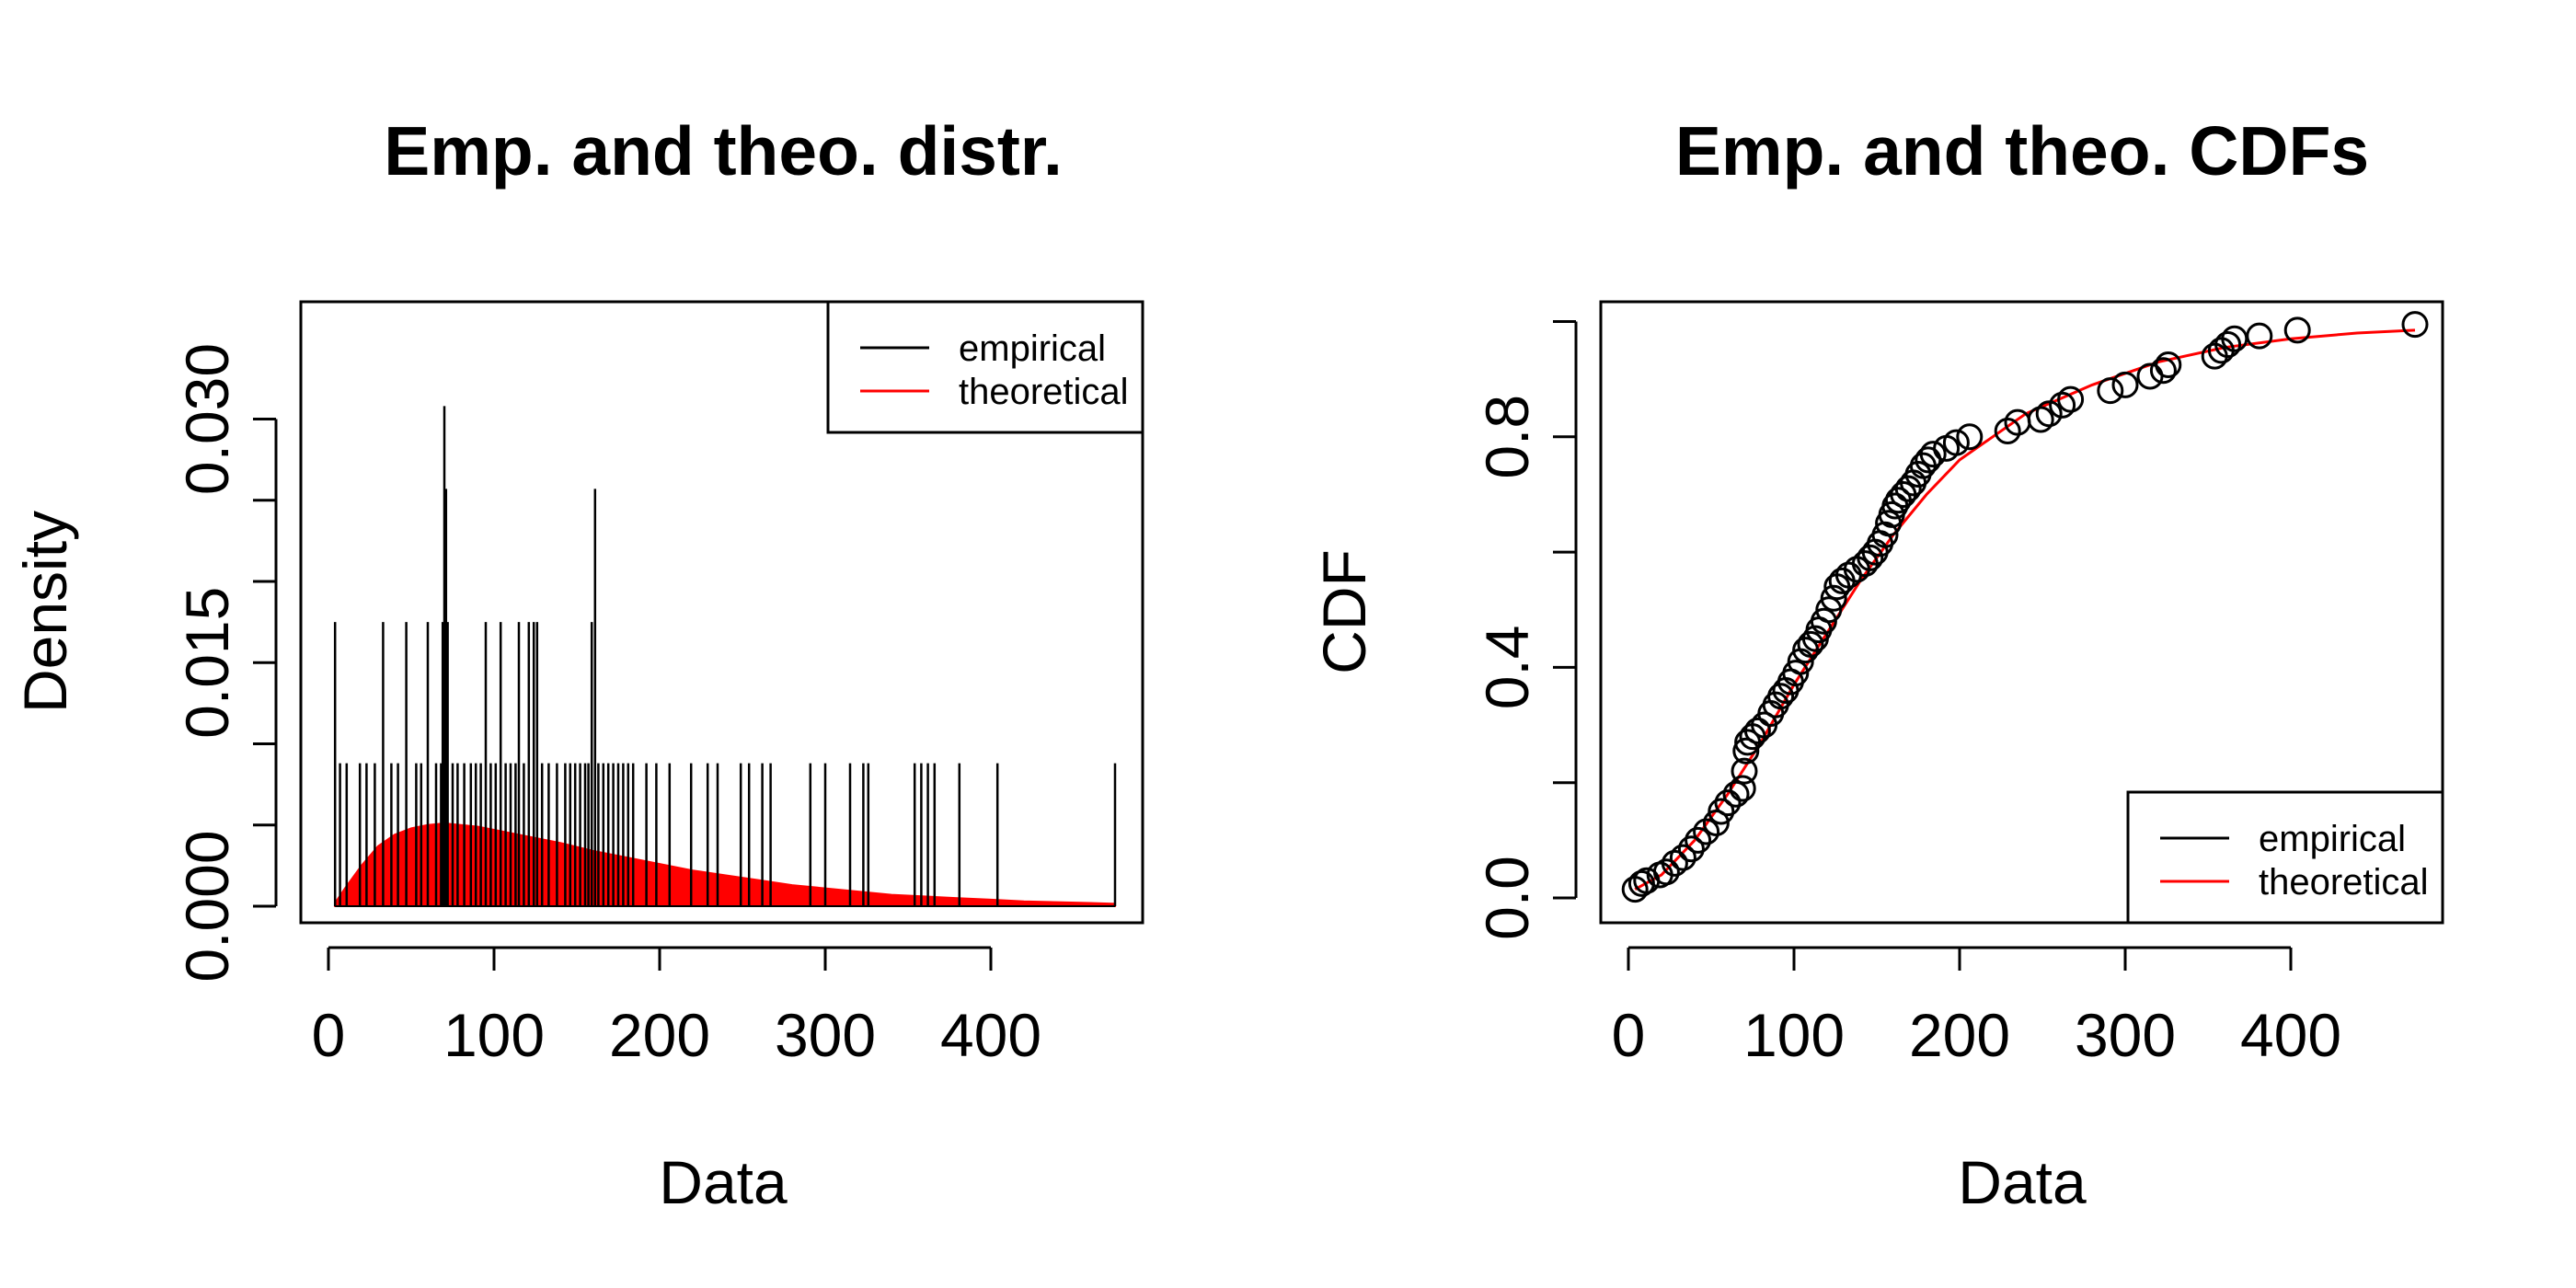 The image size is (2576, 1288). Describe the element at coordinates (1507, 898) in the screenshot. I see `cdf-y-tick-label: 0.0` at that location.